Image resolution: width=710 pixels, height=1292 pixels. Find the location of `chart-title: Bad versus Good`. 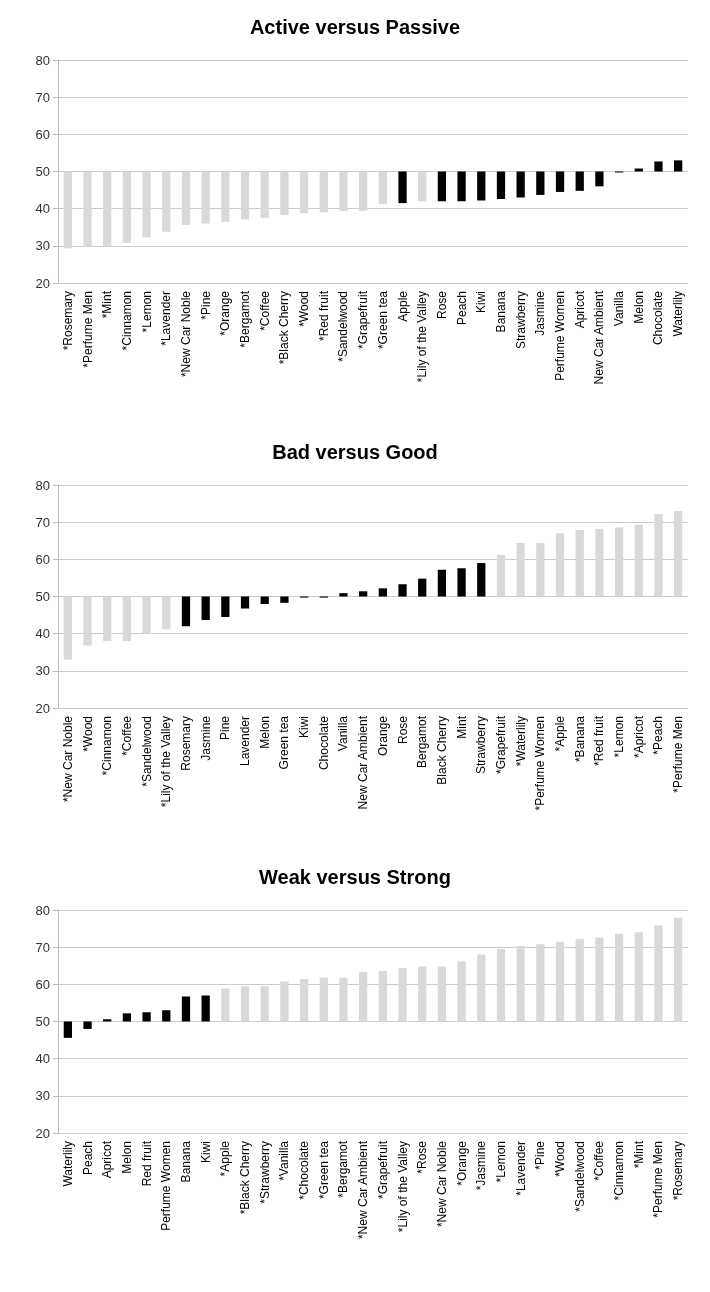

chart-title: Bad versus Good is located at coordinates (355, 452).